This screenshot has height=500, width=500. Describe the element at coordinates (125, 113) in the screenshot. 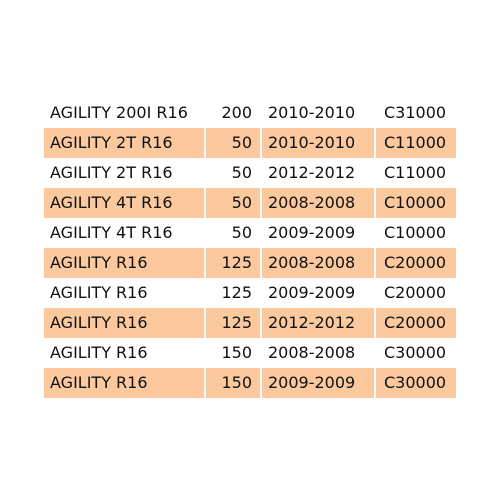

I see `model-cell: AGILITY 200I R16` at that location.